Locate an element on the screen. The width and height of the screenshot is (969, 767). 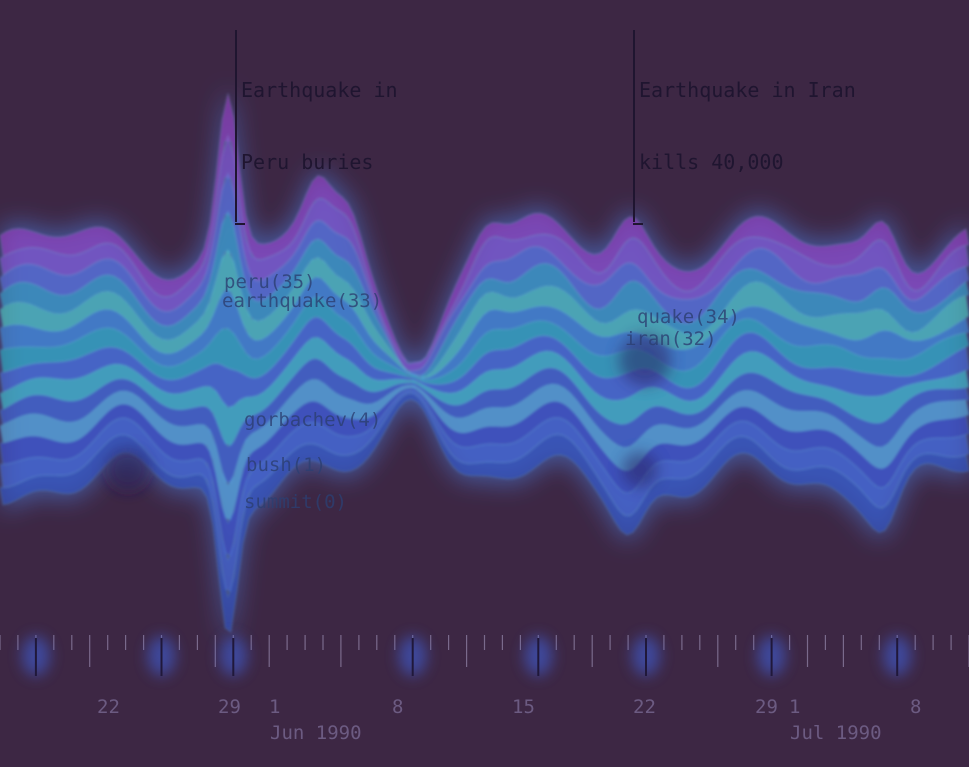
annotation-peru-line-2: Peru buries is located at coordinates (307, 162).